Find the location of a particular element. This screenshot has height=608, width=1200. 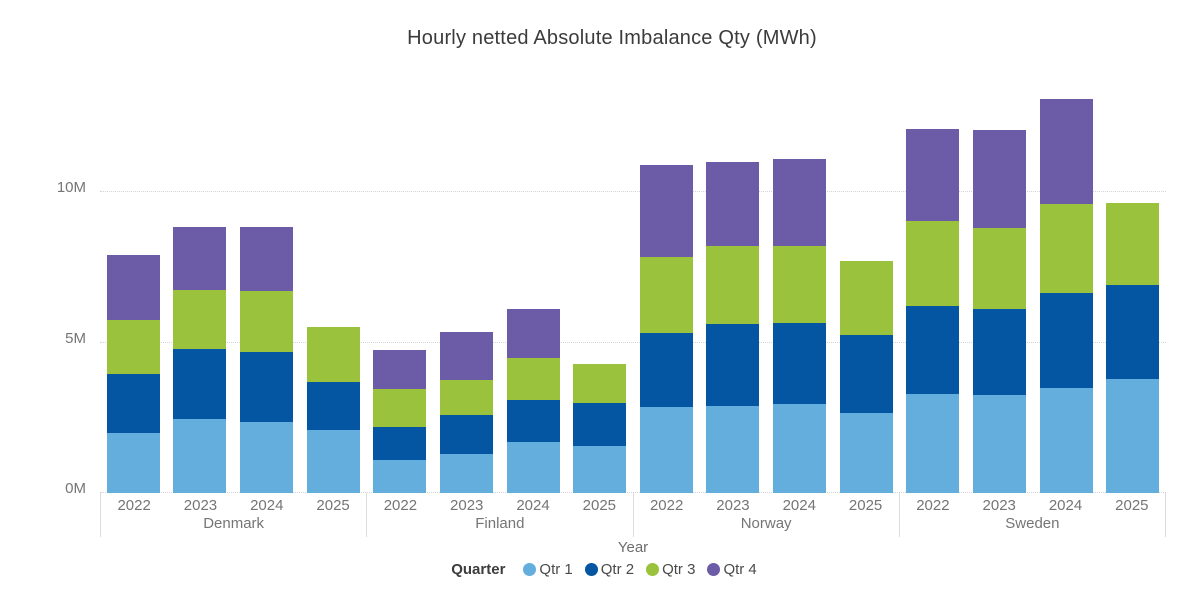

bar-segment-finland-2022-qtr2 is located at coordinates (400, 443).